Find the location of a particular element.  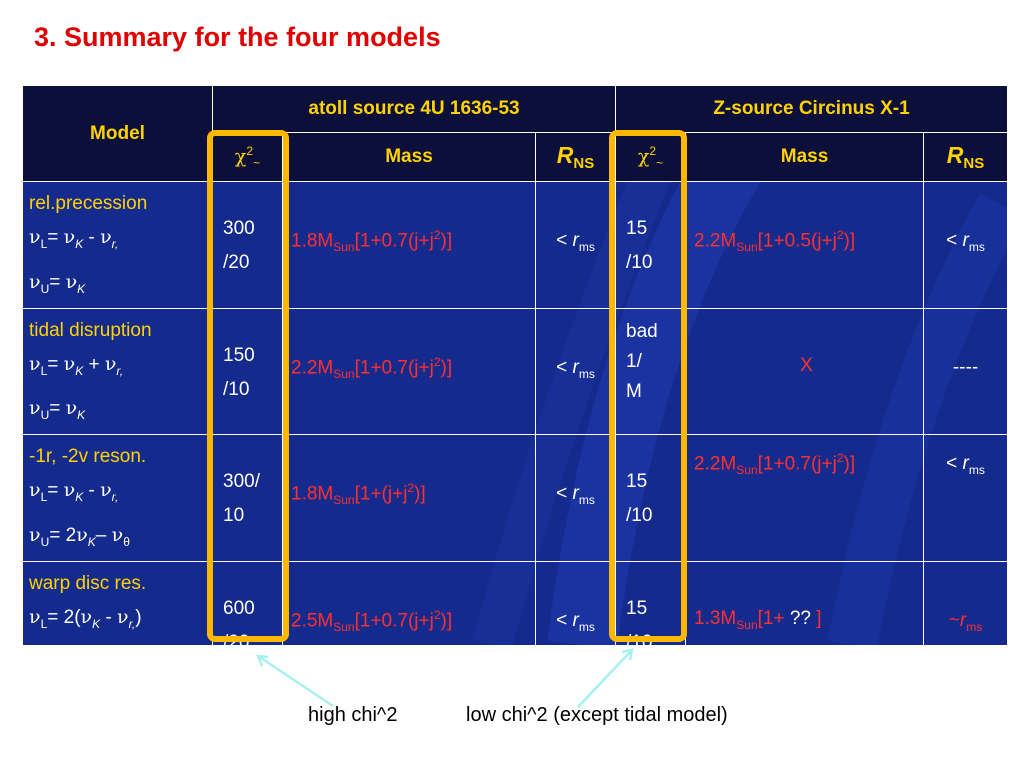

header-z-source: Z-source Circinus X-1 is located at coordinates (811, 109).